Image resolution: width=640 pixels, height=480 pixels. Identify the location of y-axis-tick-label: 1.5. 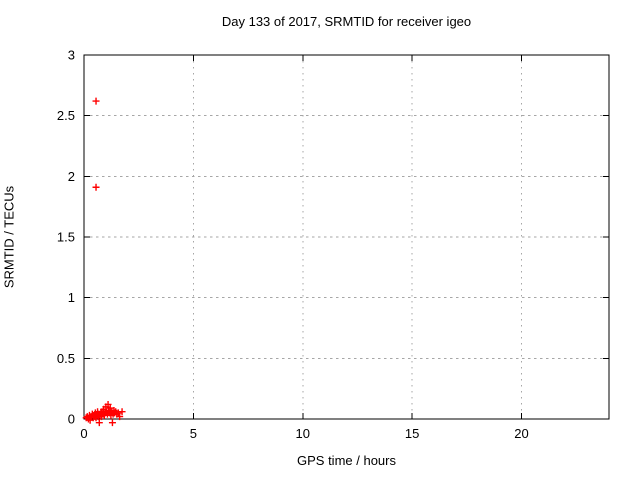
(66, 237).